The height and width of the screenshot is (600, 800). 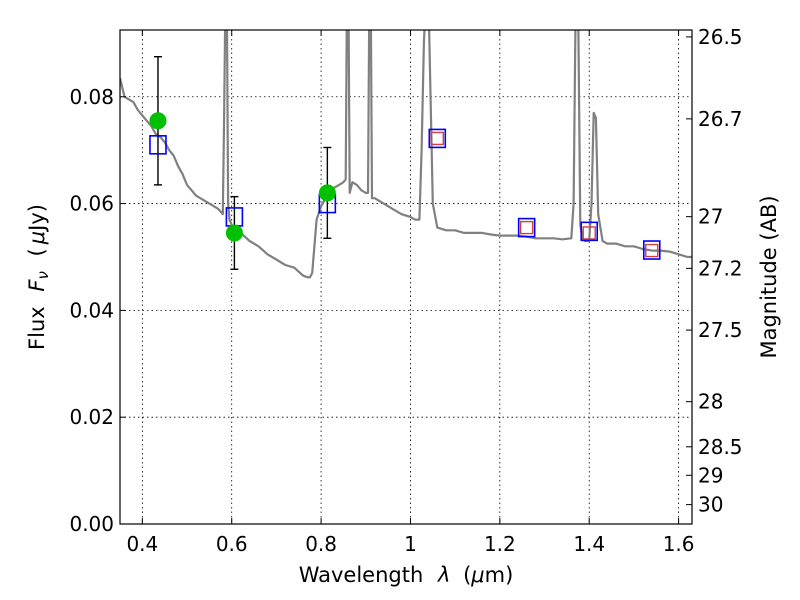 I want to click on x-tick-label: 1.4, so click(x=589, y=544).